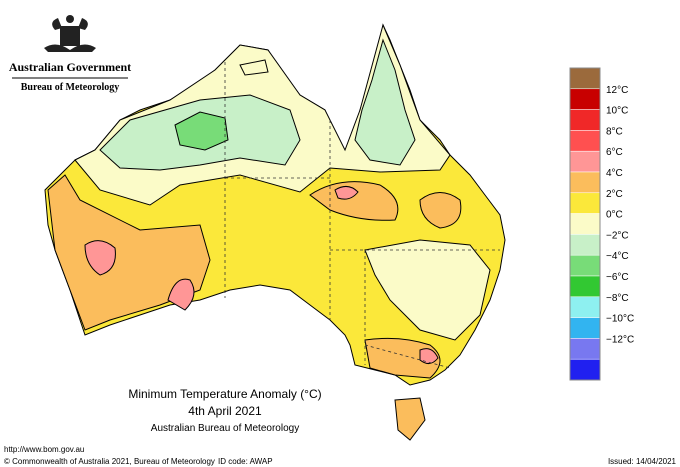  What do you see at coordinates (617, 277) in the screenshot?
I see `legend-label: −6°C` at bounding box center [617, 277].